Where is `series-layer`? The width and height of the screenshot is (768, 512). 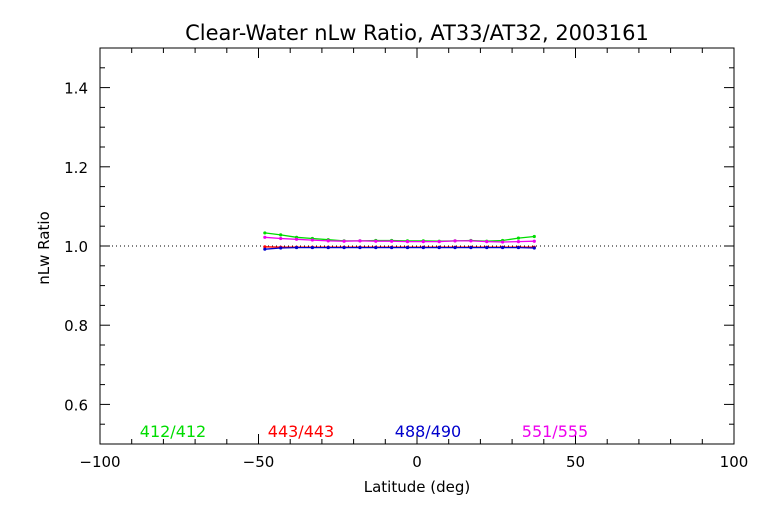 series-layer is located at coordinates (399, 241).